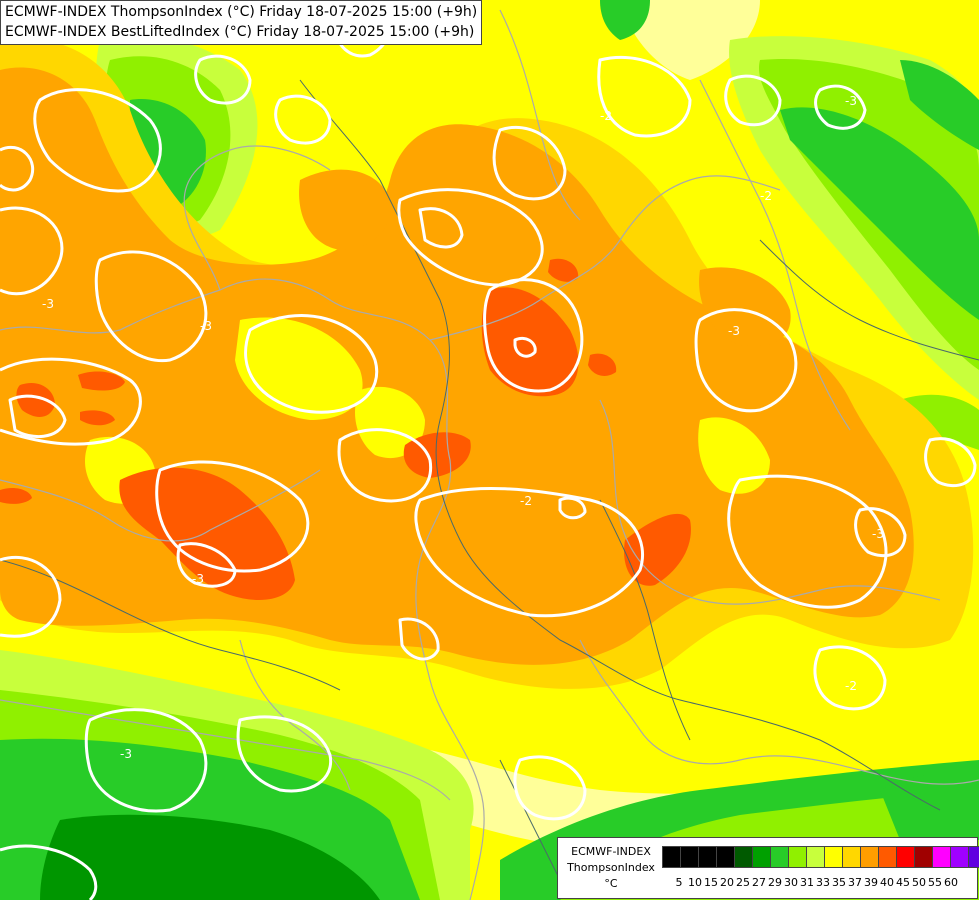 Image resolution: width=979 pixels, height=900 pixels. Describe the element at coordinates (887, 882) in the screenshot. I see `legend-tick: 40` at that location.